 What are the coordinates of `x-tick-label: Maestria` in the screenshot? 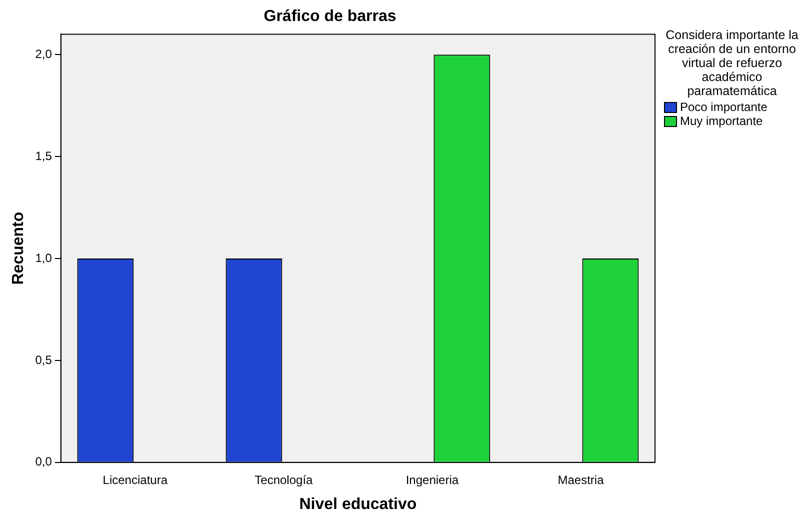 It's located at (581, 479).